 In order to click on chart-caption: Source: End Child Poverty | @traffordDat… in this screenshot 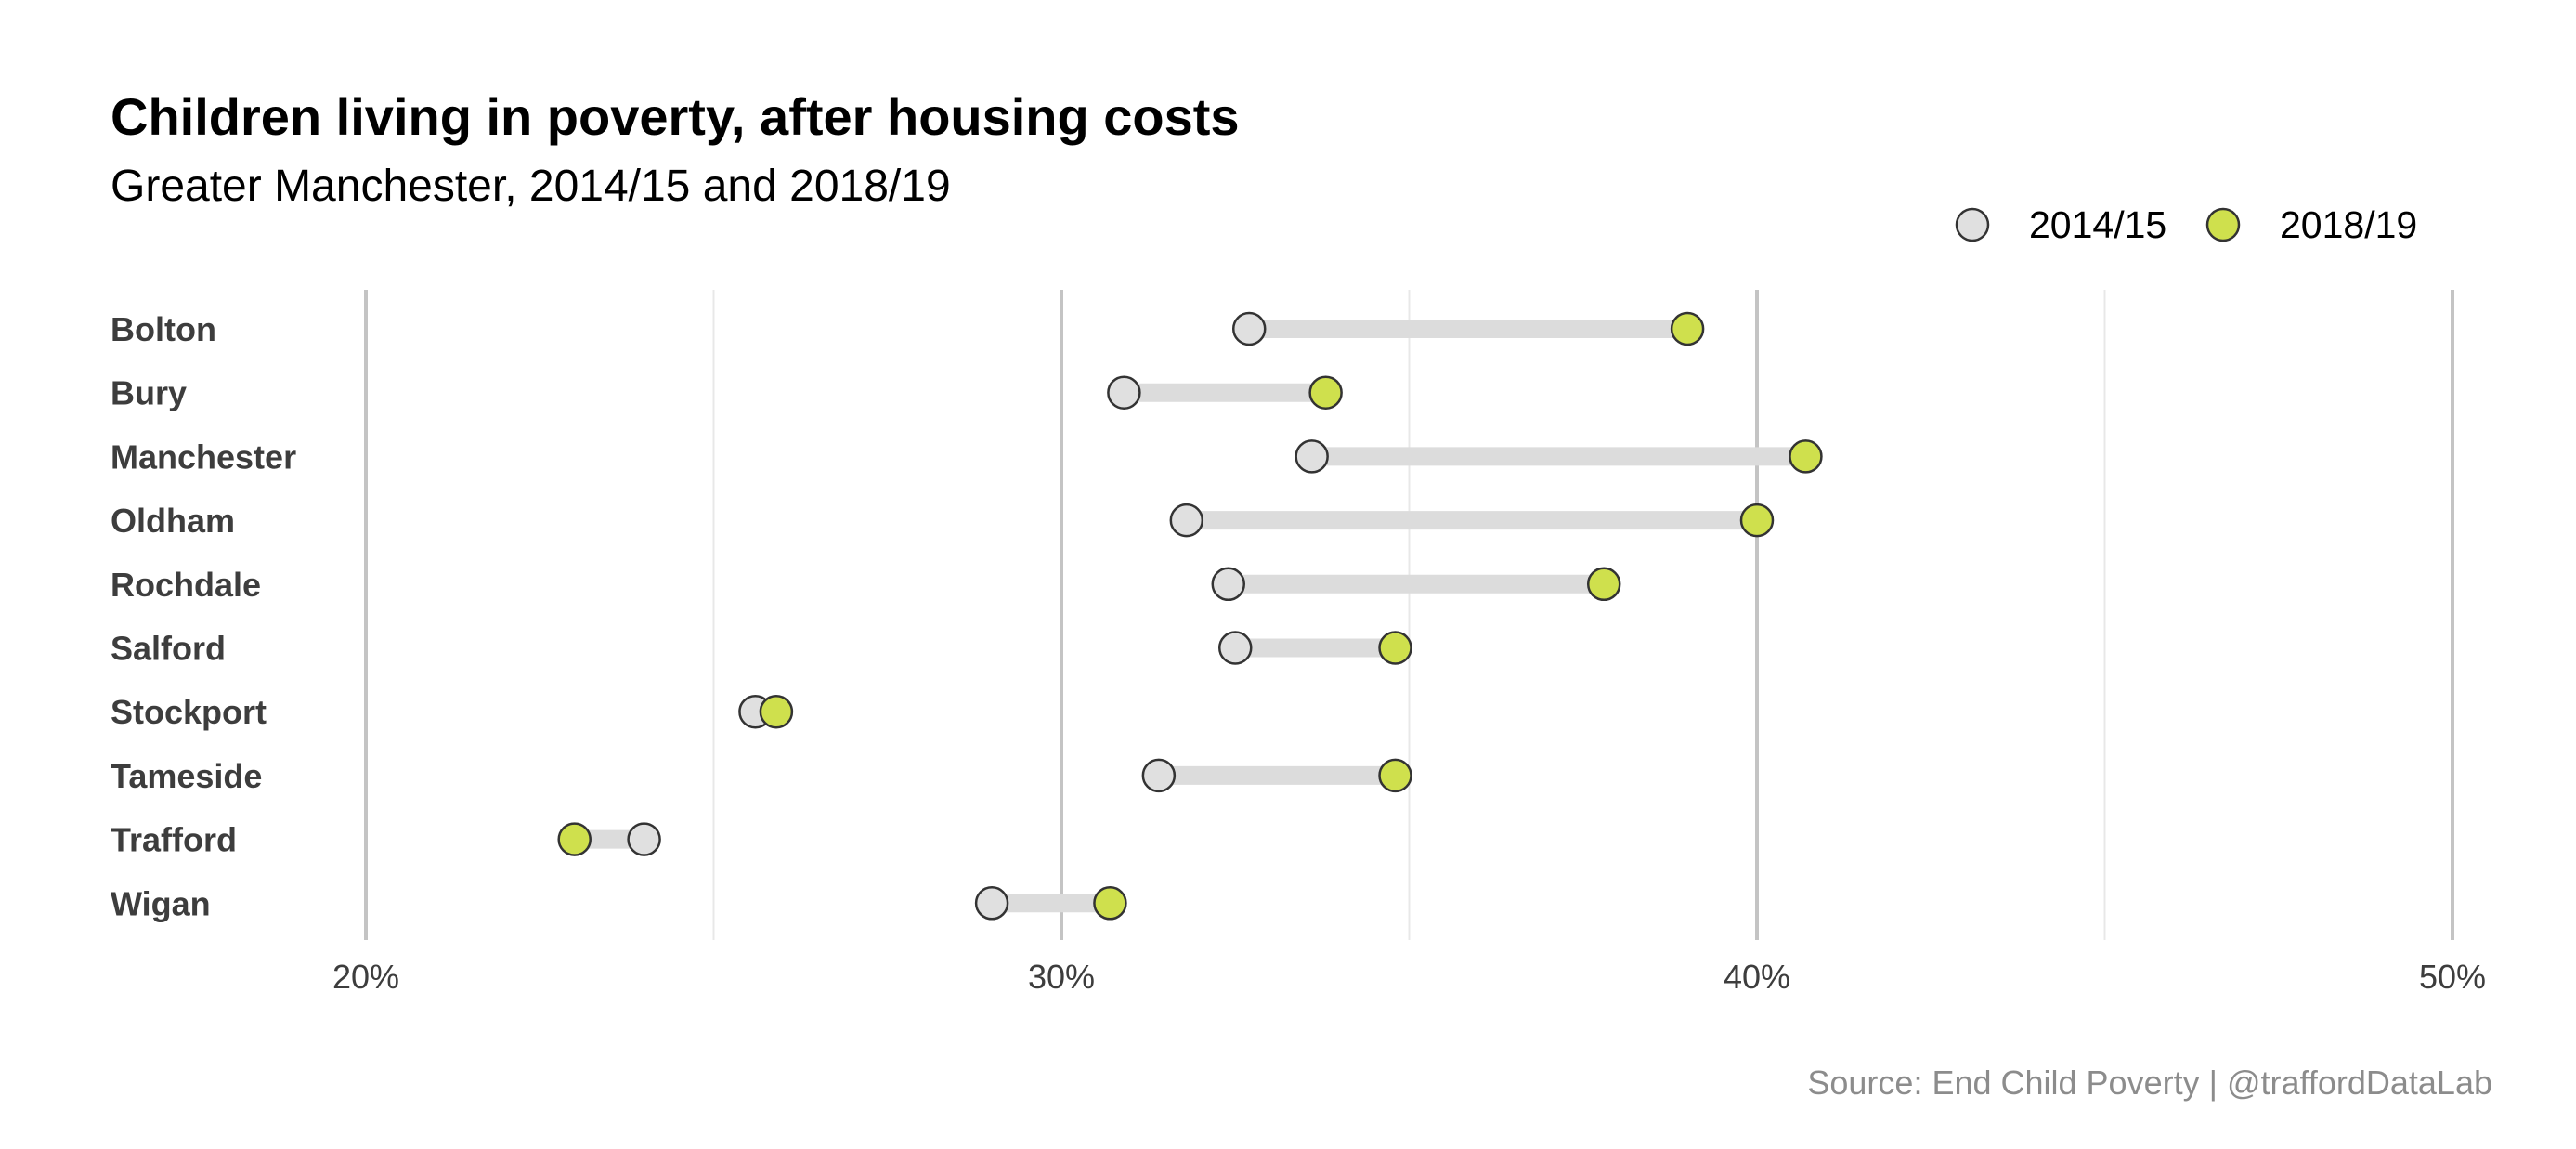, I will do `click(2149, 1083)`.